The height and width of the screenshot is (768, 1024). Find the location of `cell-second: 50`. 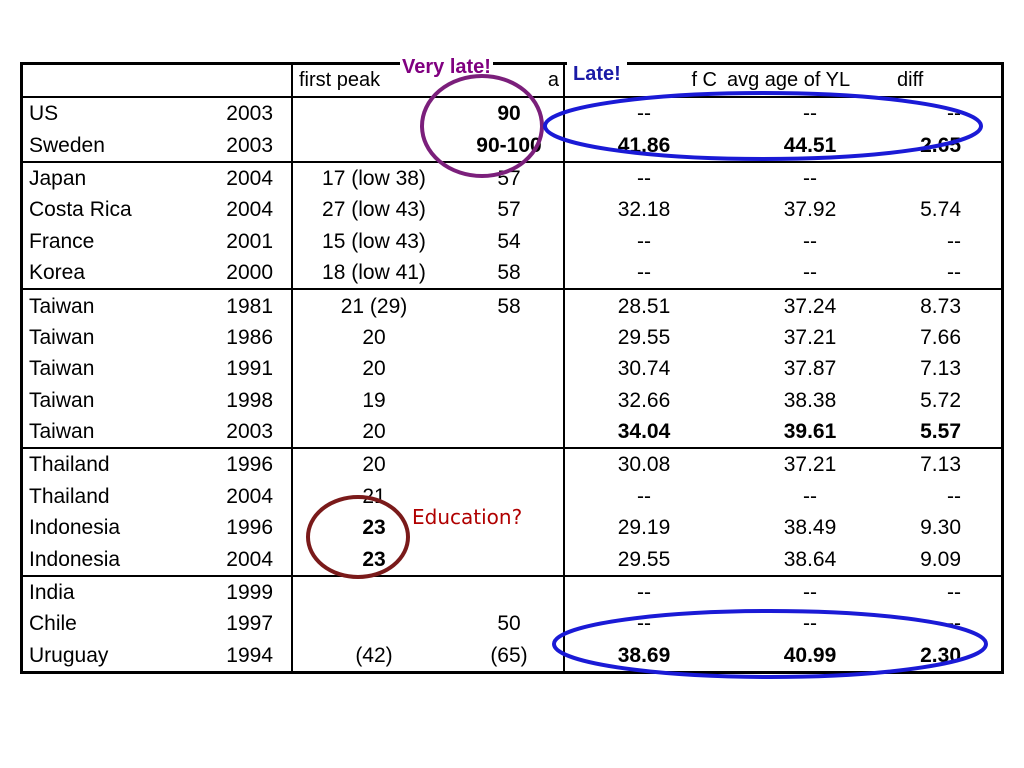

cell-second: 50 is located at coordinates (509, 624).